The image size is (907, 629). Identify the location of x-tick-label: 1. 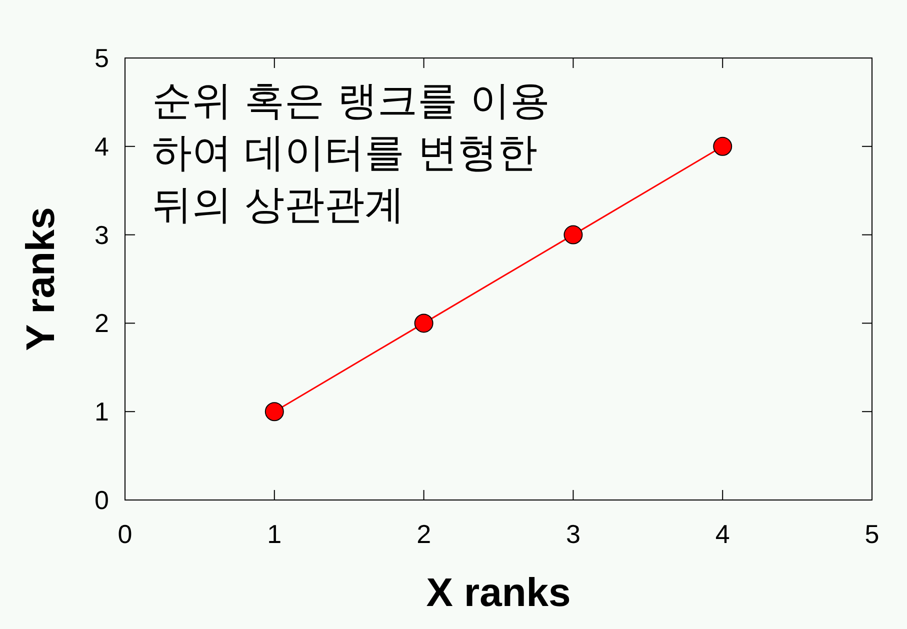
(274, 534).